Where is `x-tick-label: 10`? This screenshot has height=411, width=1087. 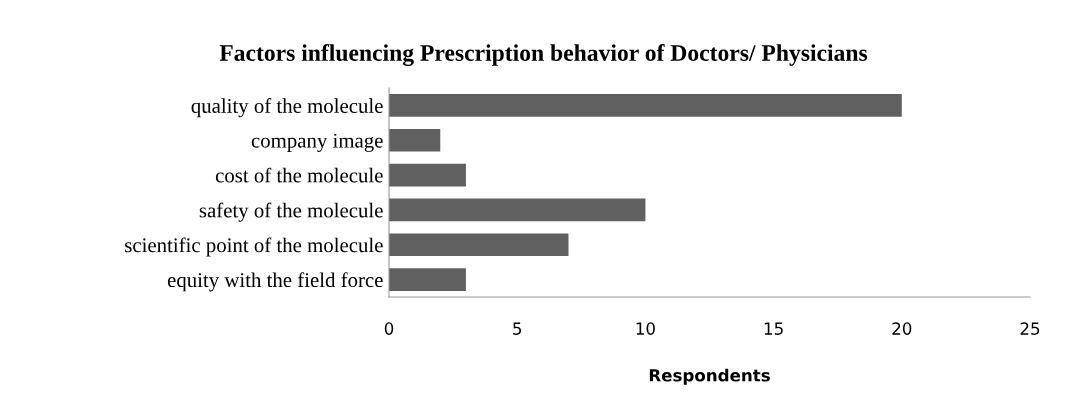
x-tick-label: 10 is located at coordinates (645, 328).